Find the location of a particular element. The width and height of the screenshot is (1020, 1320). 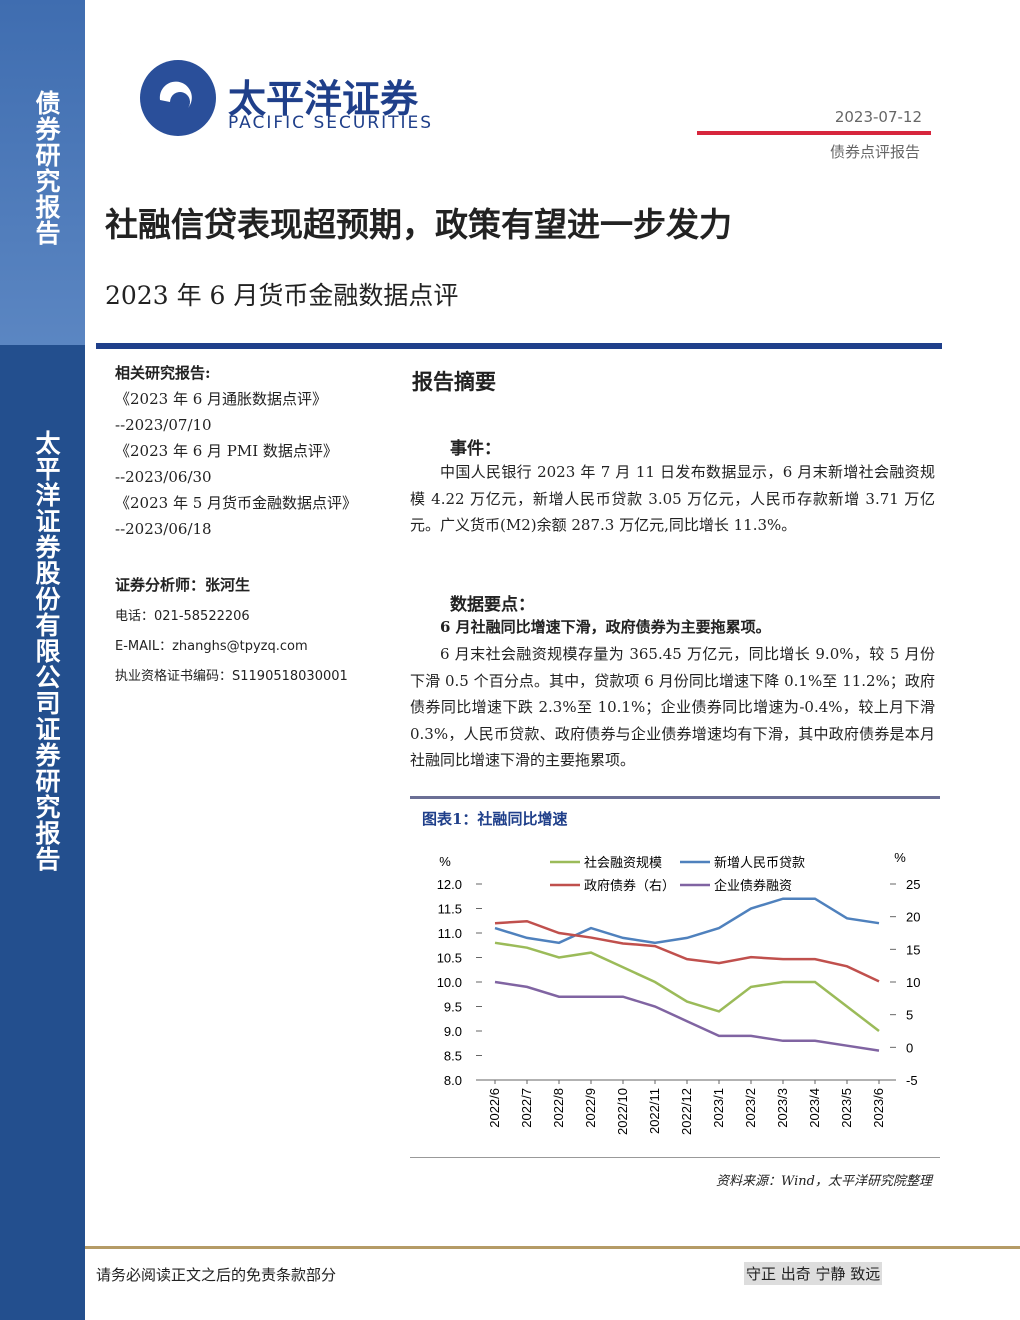

header-rule is located at coordinates (814, 133).